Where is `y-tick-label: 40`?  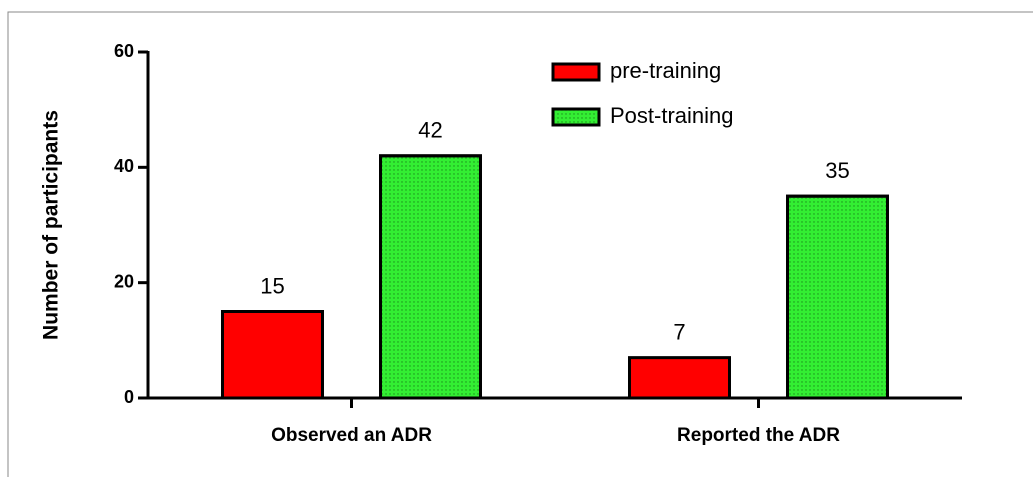
y-tick-label: 40 is located at coordinates (124, 166).